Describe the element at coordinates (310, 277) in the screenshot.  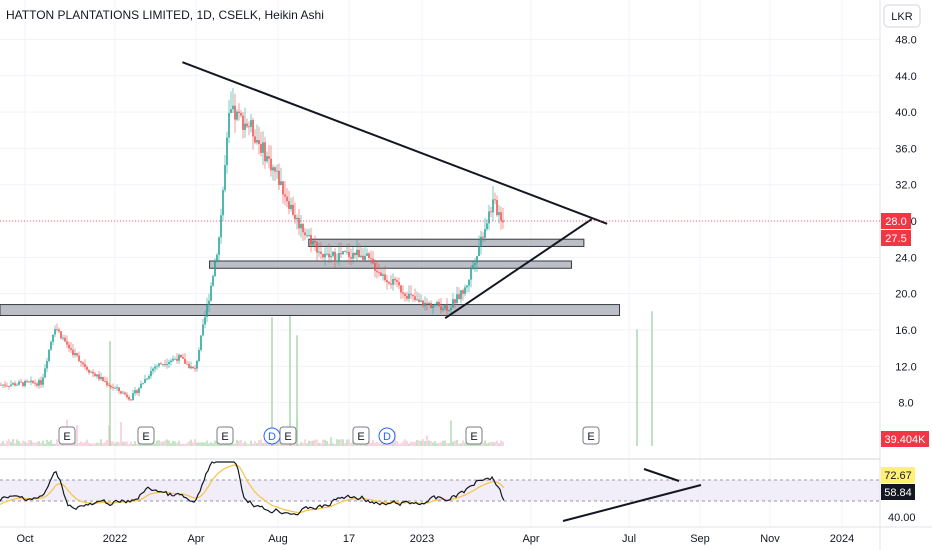
I see `support-resistance-zones` at that location.